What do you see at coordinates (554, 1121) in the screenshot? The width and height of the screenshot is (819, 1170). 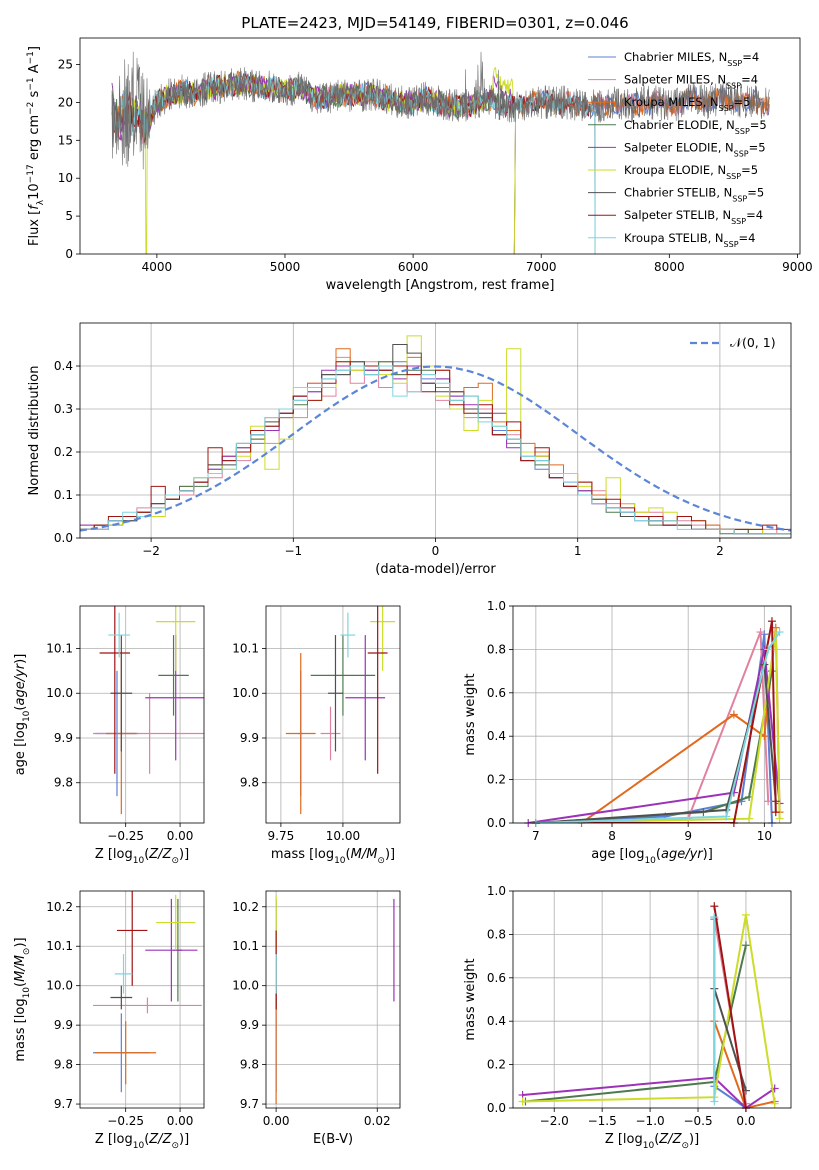 I see `x-tick-label: −2.0` at bounding box center [554, 1121].